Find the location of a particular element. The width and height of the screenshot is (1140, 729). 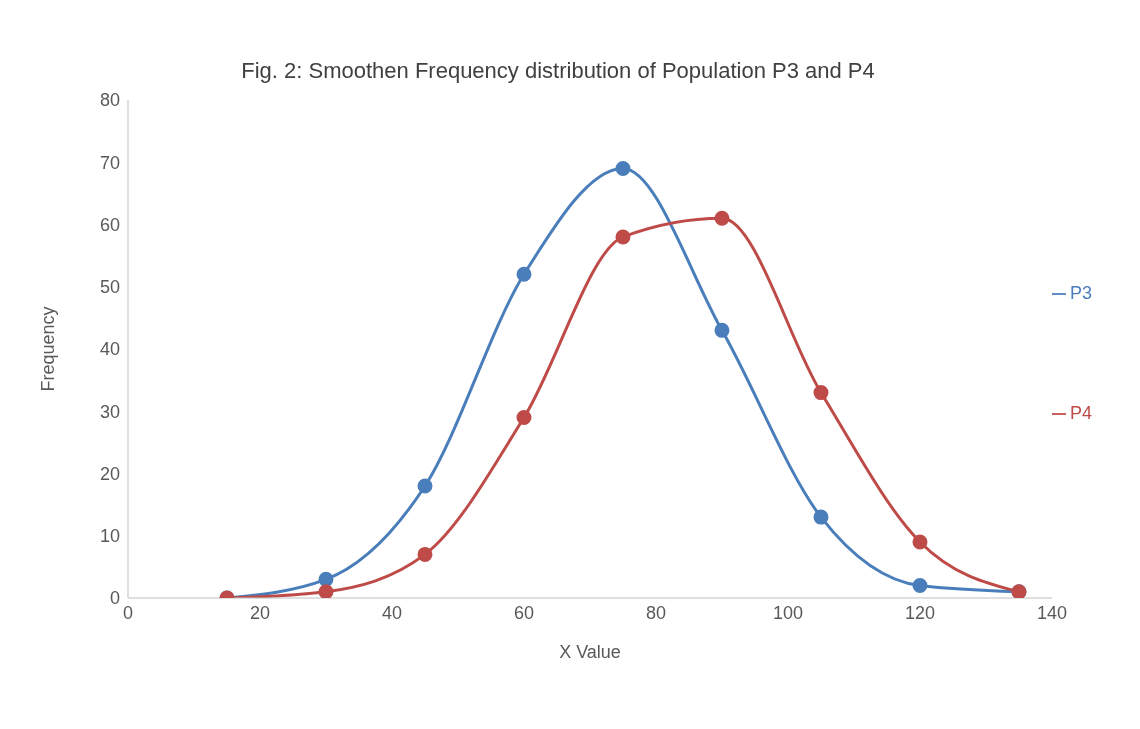

y-tick-label: 30 is located at coordinates (109, 411).